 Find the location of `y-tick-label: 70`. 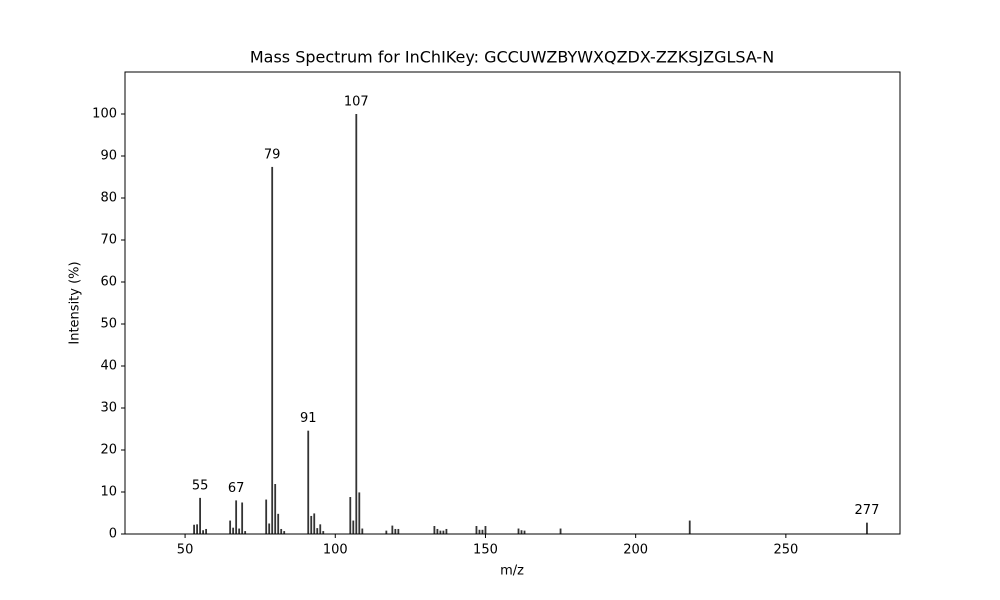

y-tick-label: 70 is located at coordinates (108, 240).